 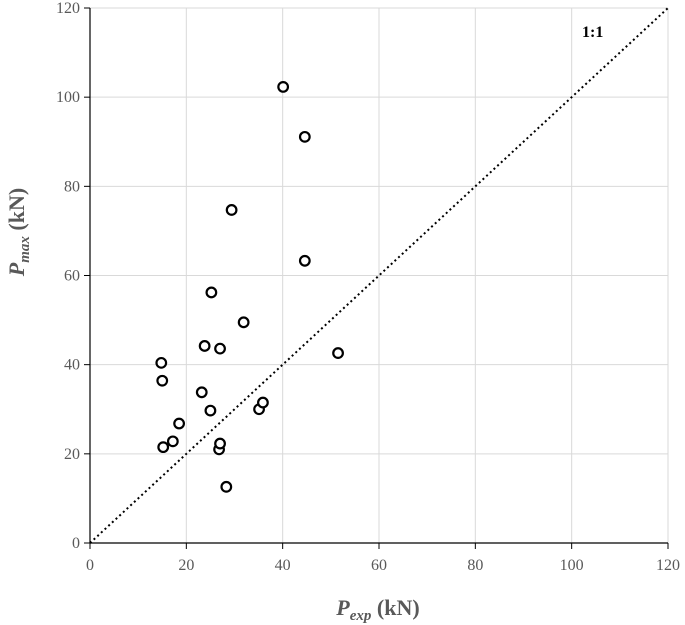 I want to click on y-tick-label: 20, so click(x=72, y=454).